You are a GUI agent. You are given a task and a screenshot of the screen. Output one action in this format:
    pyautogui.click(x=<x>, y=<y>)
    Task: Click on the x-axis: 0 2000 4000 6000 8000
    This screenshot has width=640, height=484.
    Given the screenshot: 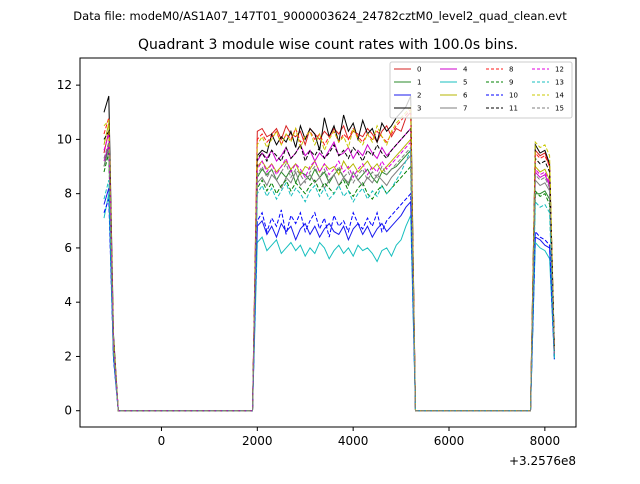 What is the action you would take?
    pyautogui.click(x=359, y=437)
    